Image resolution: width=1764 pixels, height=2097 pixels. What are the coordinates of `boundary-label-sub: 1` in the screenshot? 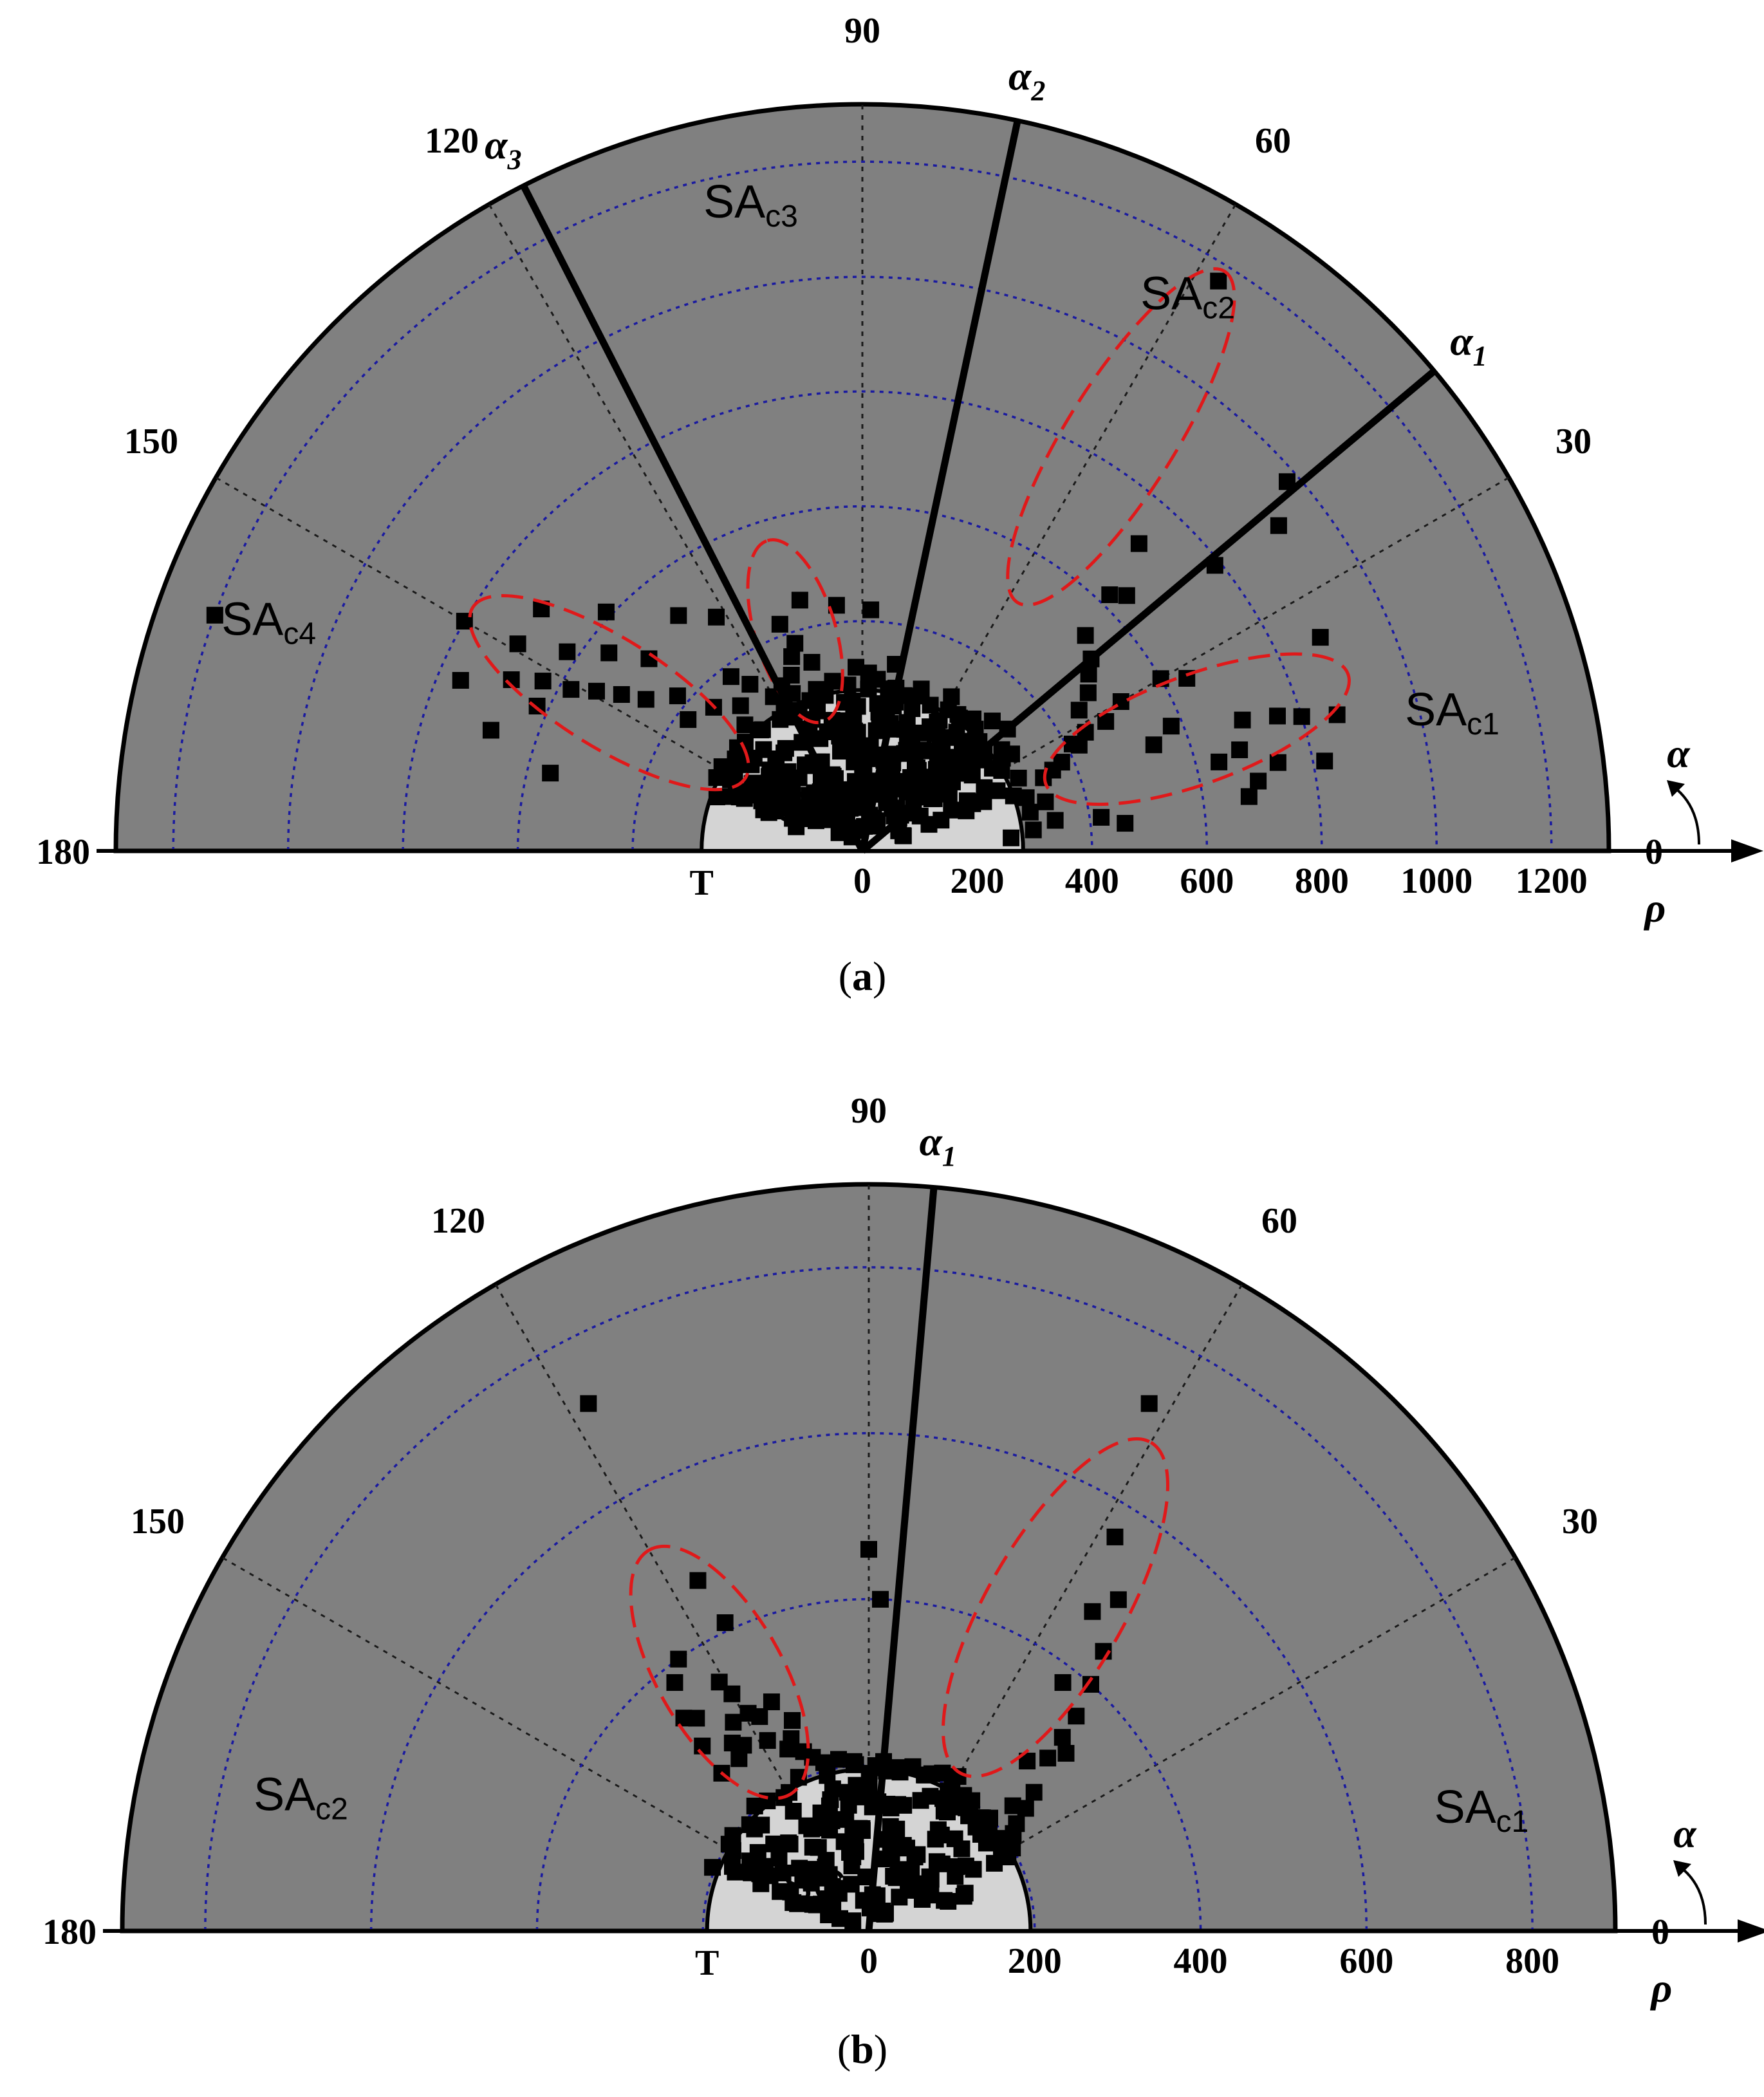 It's located at (949, 1156).